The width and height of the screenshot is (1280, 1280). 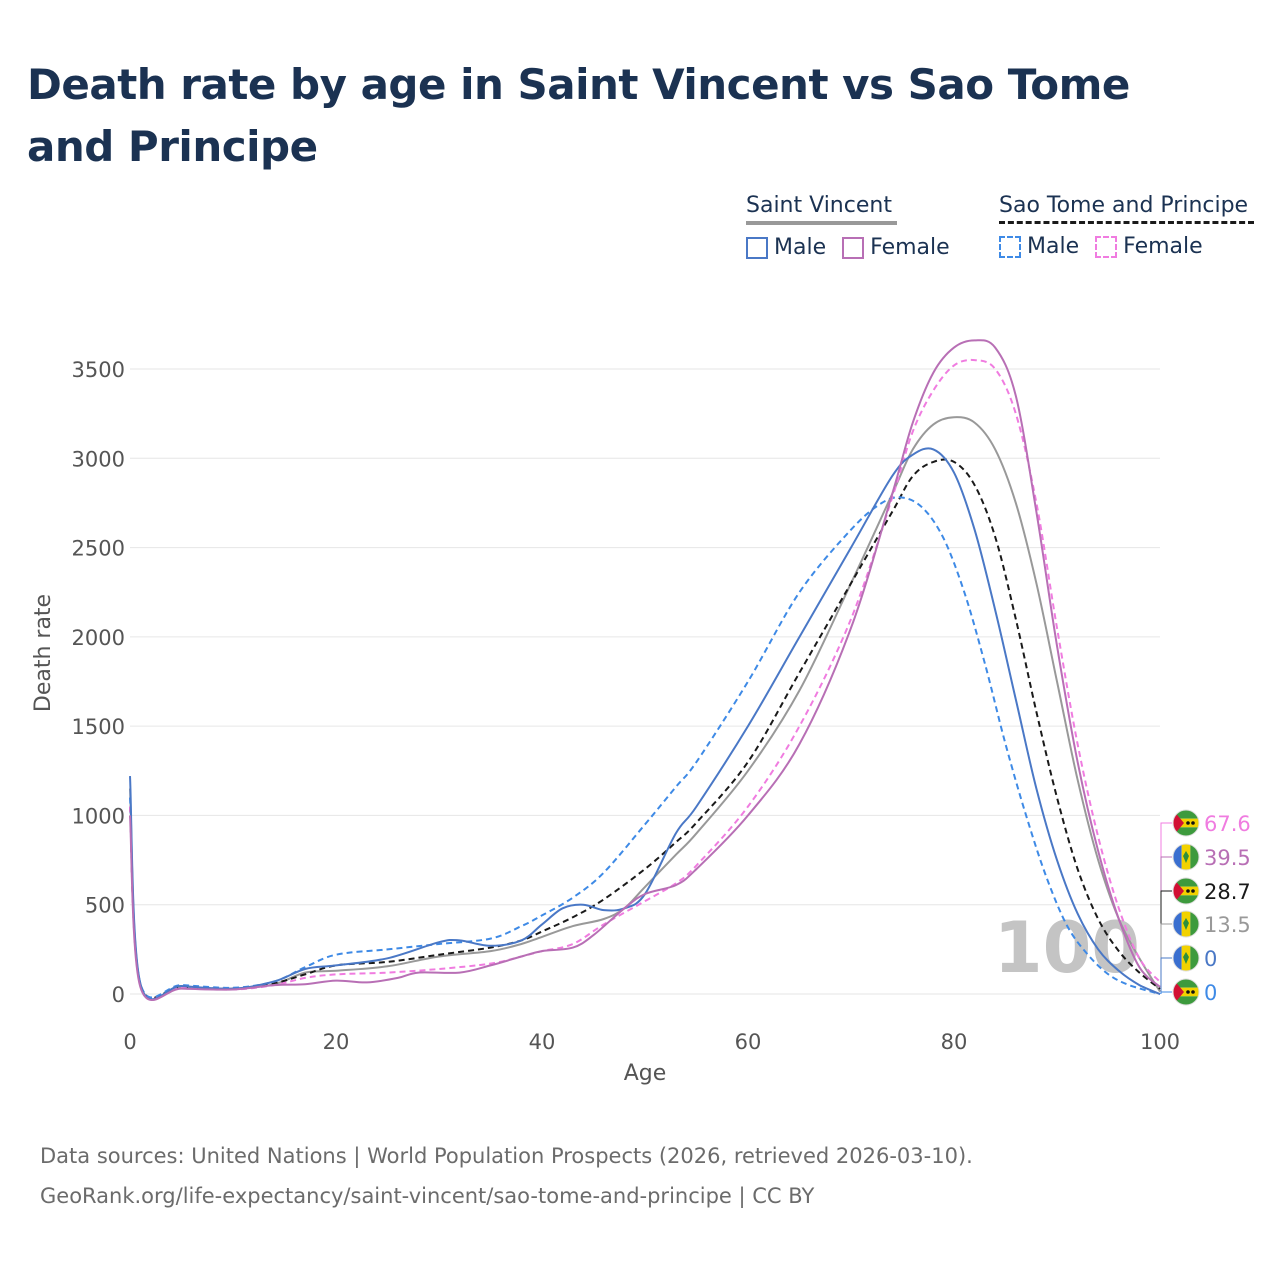 I want to click on end-label-value: 39.5, so click(x=1227, y=858).